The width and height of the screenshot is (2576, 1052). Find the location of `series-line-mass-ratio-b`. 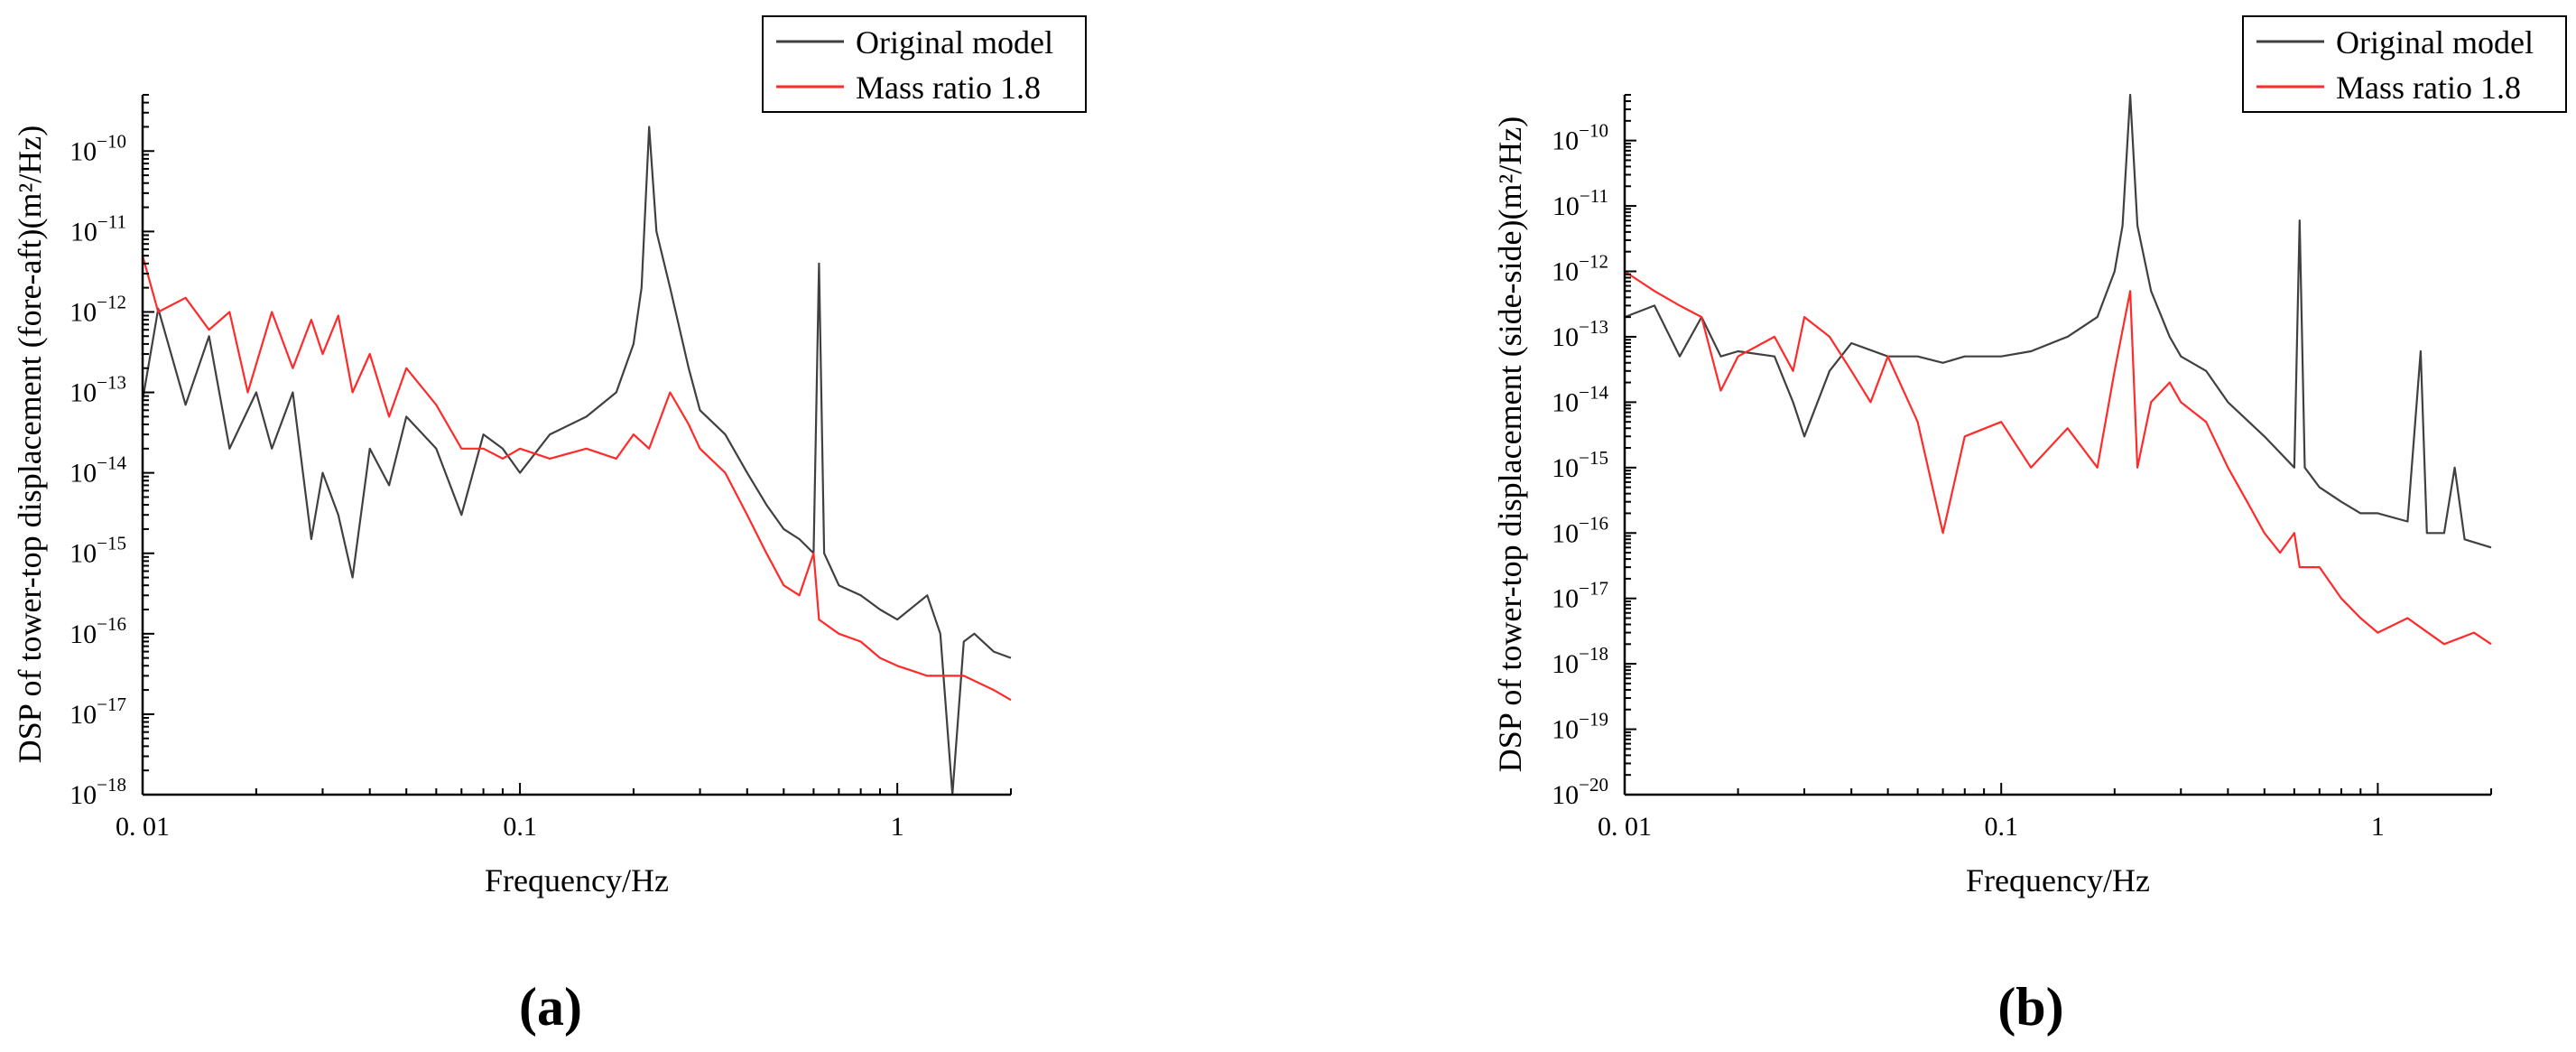

series-line-mass-ratio-b is located at coordinates (2058, 458).